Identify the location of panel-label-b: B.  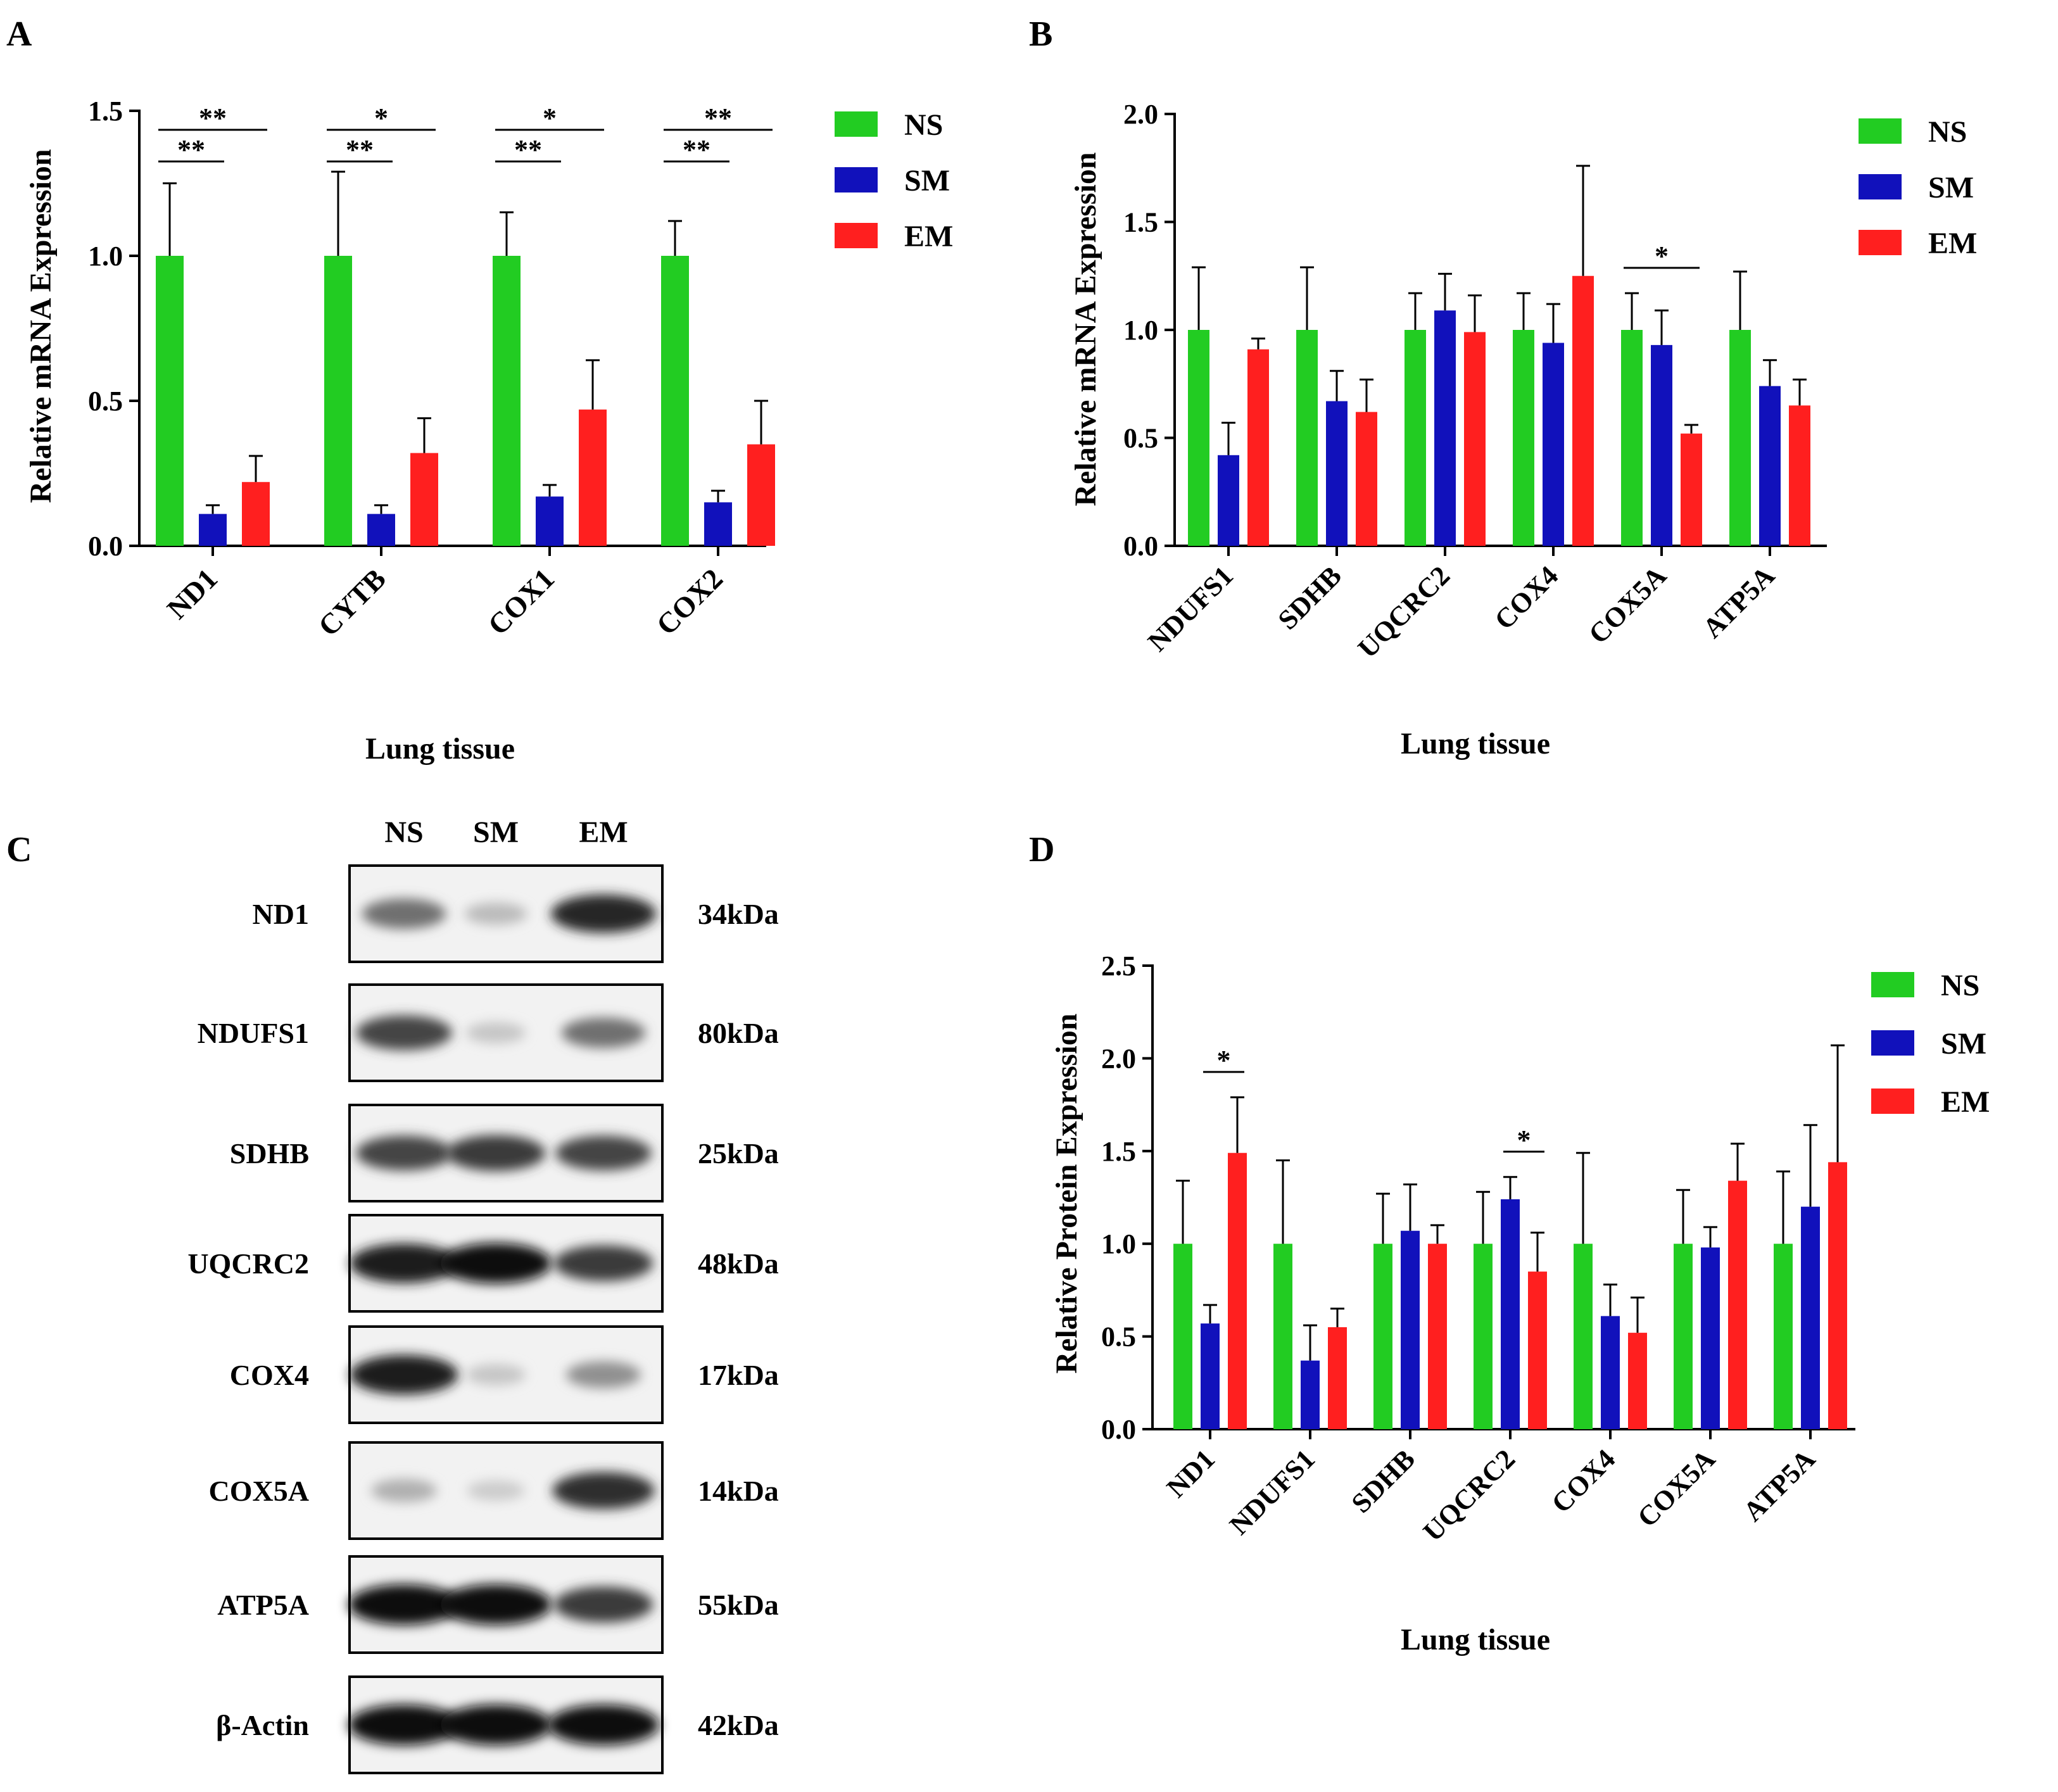
(1040, 34).